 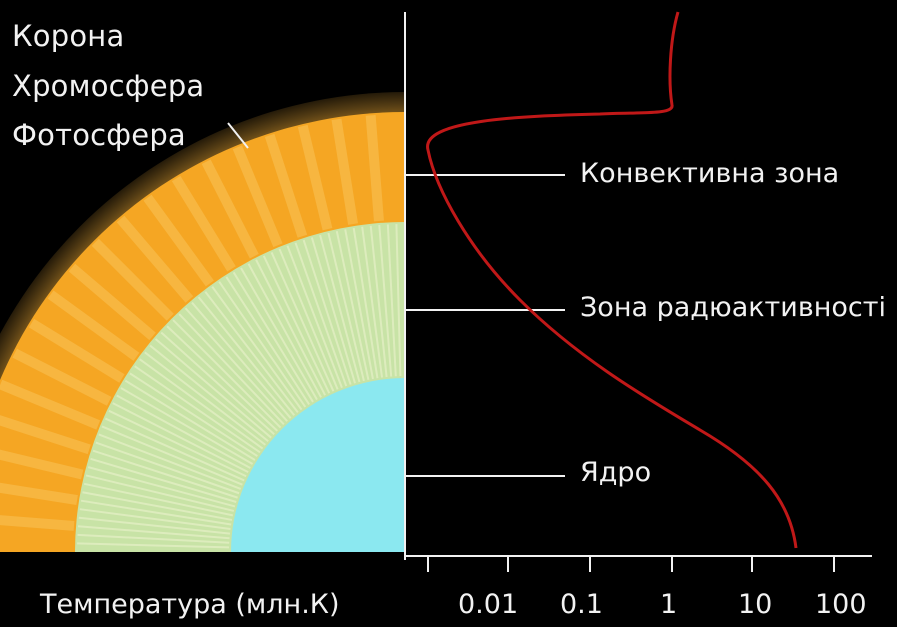 I want to click on core-region, so click(x=318, y=465).